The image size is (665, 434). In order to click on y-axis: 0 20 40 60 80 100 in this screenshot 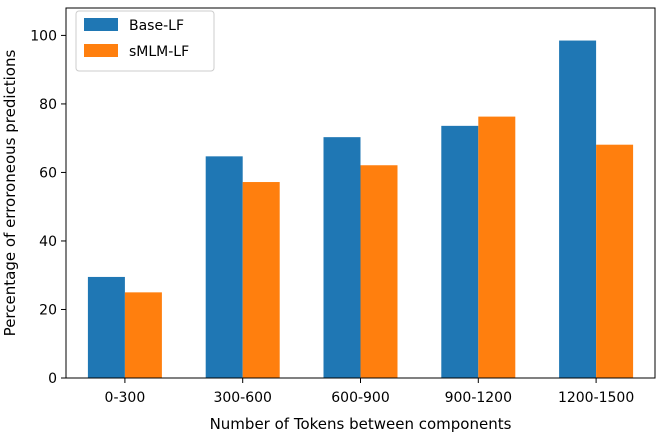, I will do `click(48, 207)`.